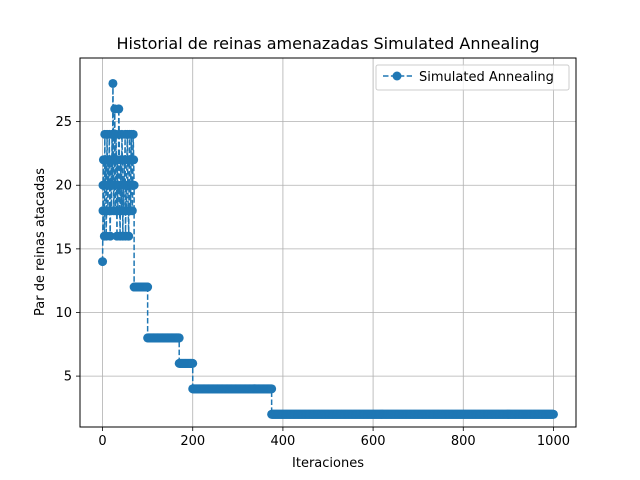  What do you see at coordinates (40, 242) in the screenshot?
I see `y-axis-label: Par de reinas atacadas` at bounding box center [40, 242].